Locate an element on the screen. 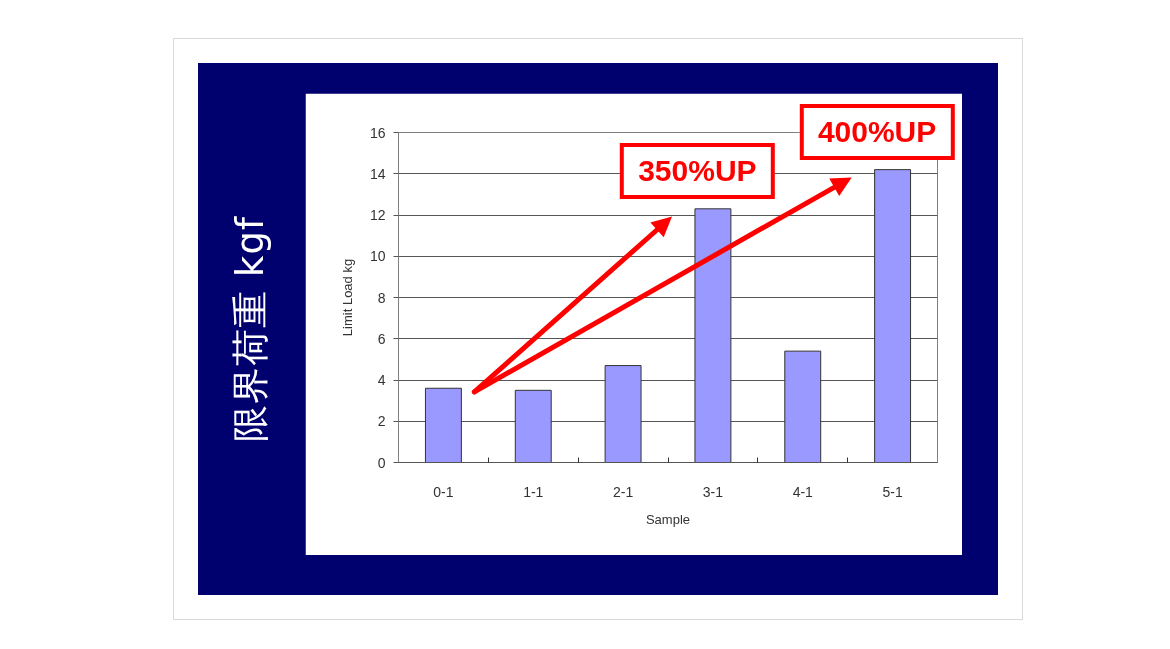 The image size is (1170, 649). y-tick-label: 6 is located at coordinates (381, 338).